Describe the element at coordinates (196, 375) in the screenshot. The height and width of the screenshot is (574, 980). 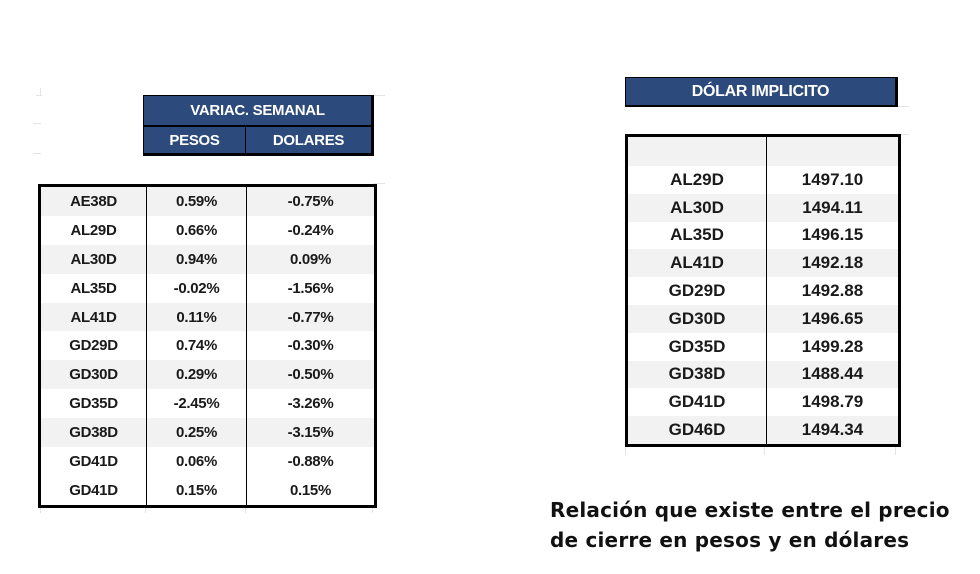
I see `pesos-cell: 0.29%` at that location.